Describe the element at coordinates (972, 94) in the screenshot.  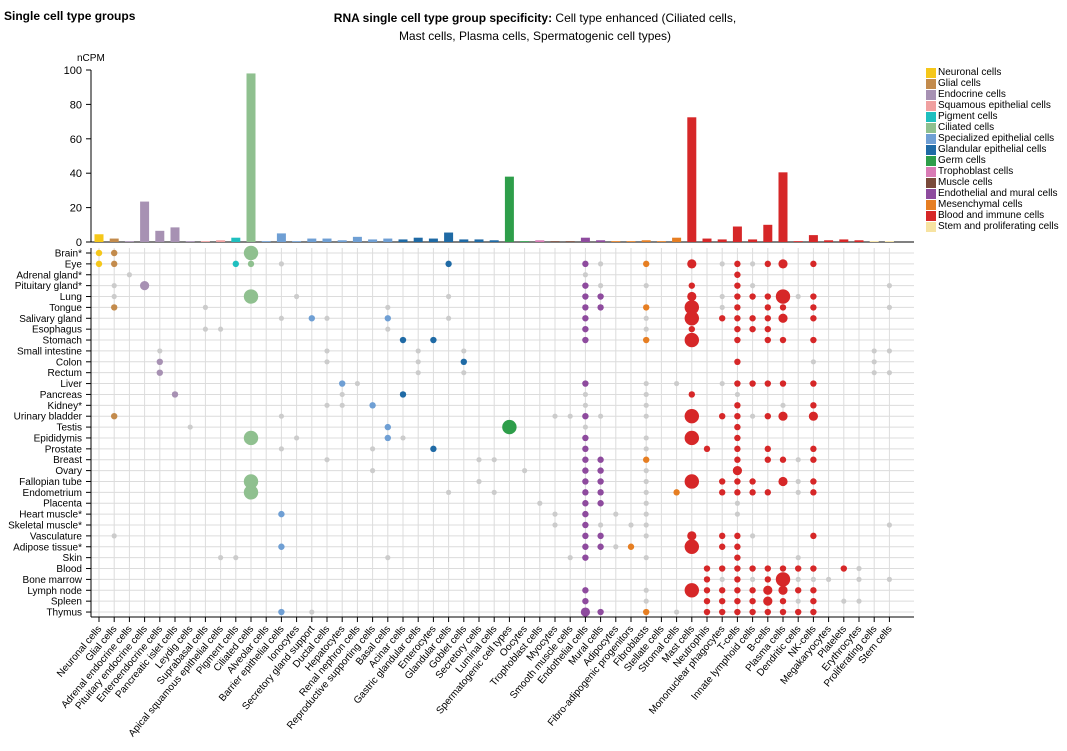
I see `legend-label: Endocrine cells` at that location.